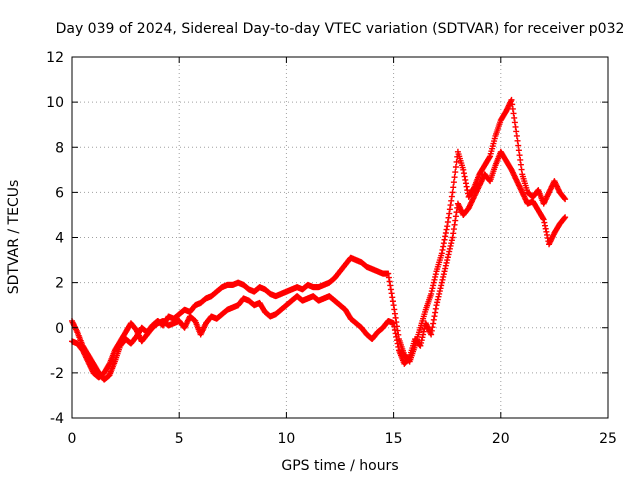 The image size is (640, 480). What do you see at coordinates (55, 58) in the screenshot?
I see `y-tick-label: 12` at bounding box center [55, 58].